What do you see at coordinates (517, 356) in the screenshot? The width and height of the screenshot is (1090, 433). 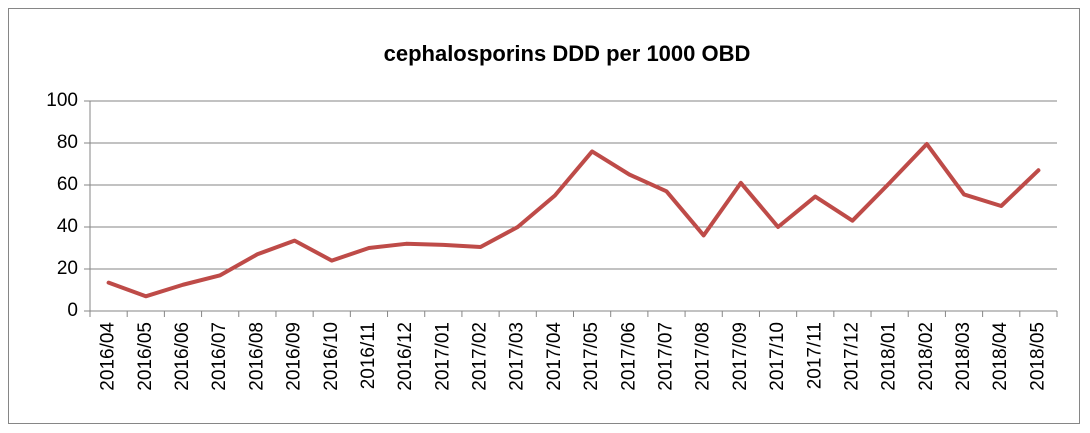 I see `x-tick-label: 2017/03` at bounding box center [517, 356].